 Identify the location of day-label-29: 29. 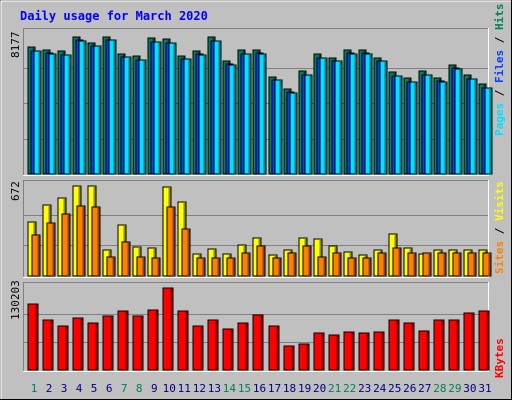
(454, 388).